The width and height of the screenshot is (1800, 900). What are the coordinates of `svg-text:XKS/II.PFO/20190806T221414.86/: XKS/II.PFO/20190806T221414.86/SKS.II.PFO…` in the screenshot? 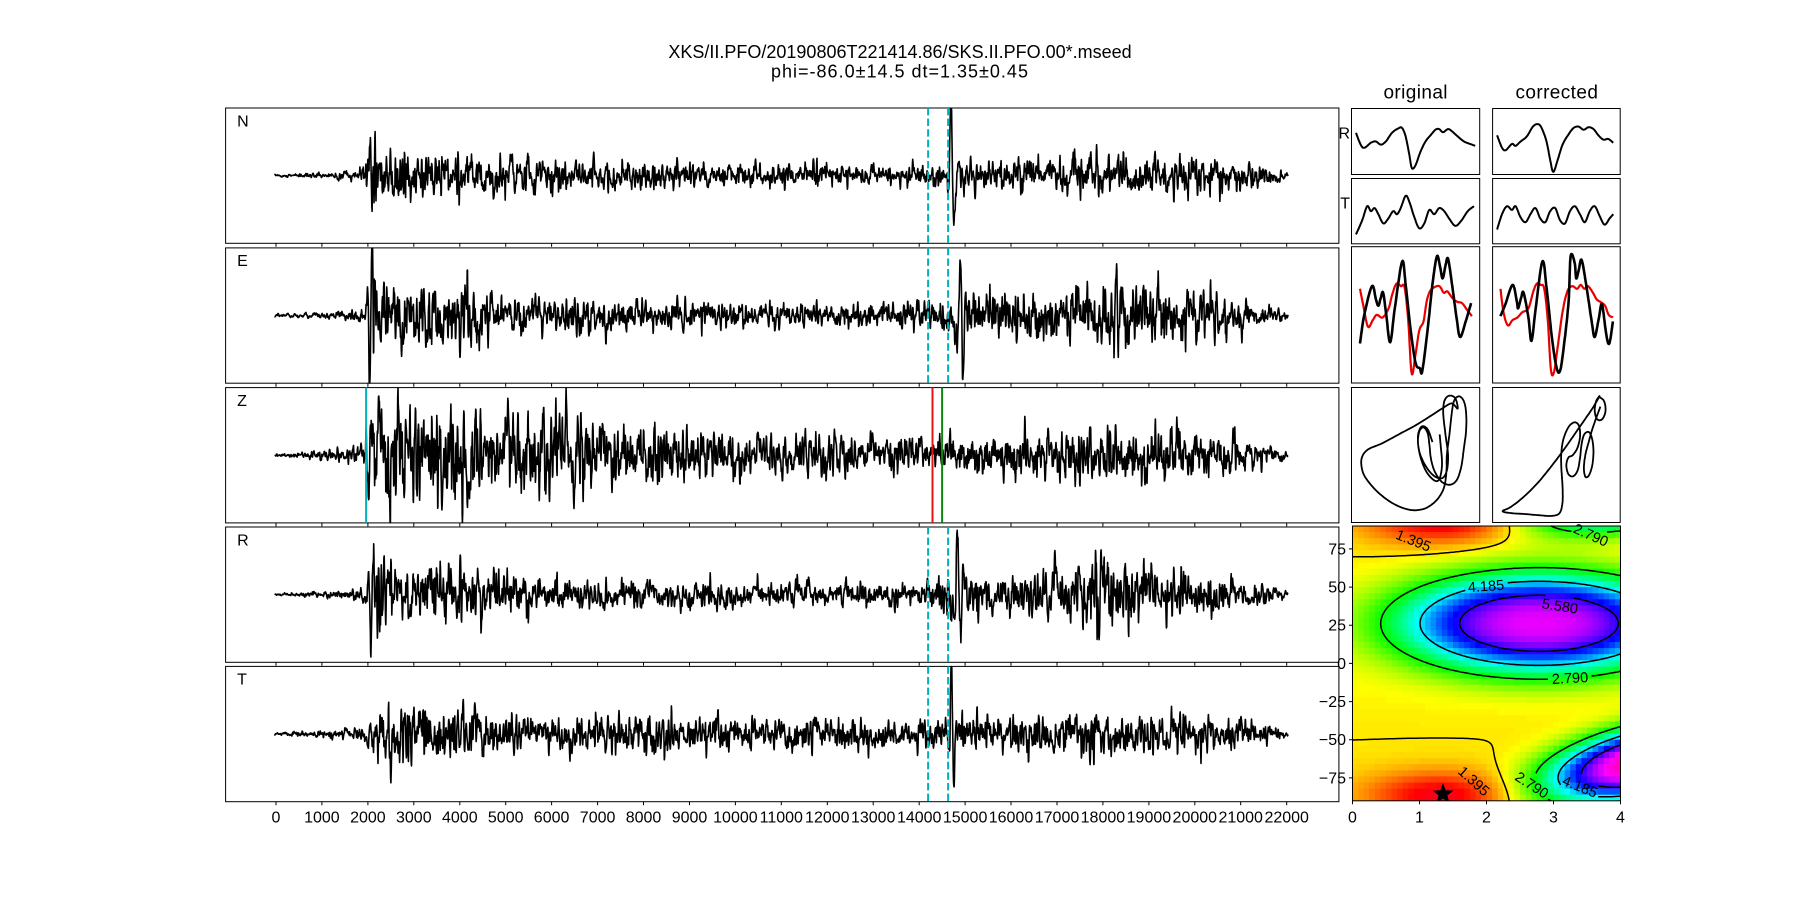 It's located at (899, 52).